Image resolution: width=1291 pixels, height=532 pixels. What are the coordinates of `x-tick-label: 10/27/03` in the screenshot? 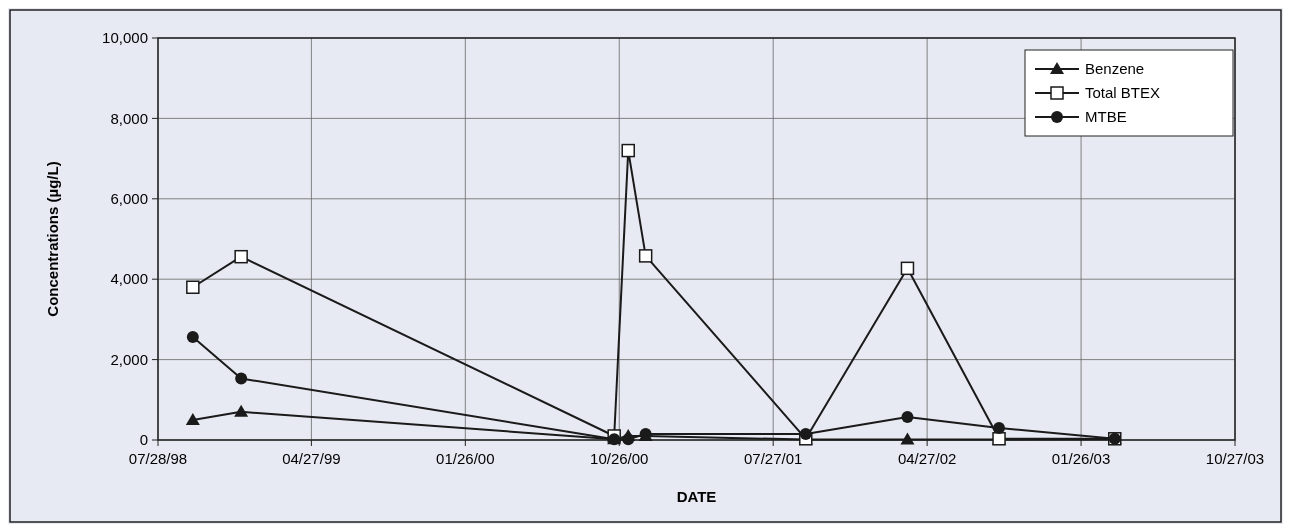 It's located at (1235, 458).